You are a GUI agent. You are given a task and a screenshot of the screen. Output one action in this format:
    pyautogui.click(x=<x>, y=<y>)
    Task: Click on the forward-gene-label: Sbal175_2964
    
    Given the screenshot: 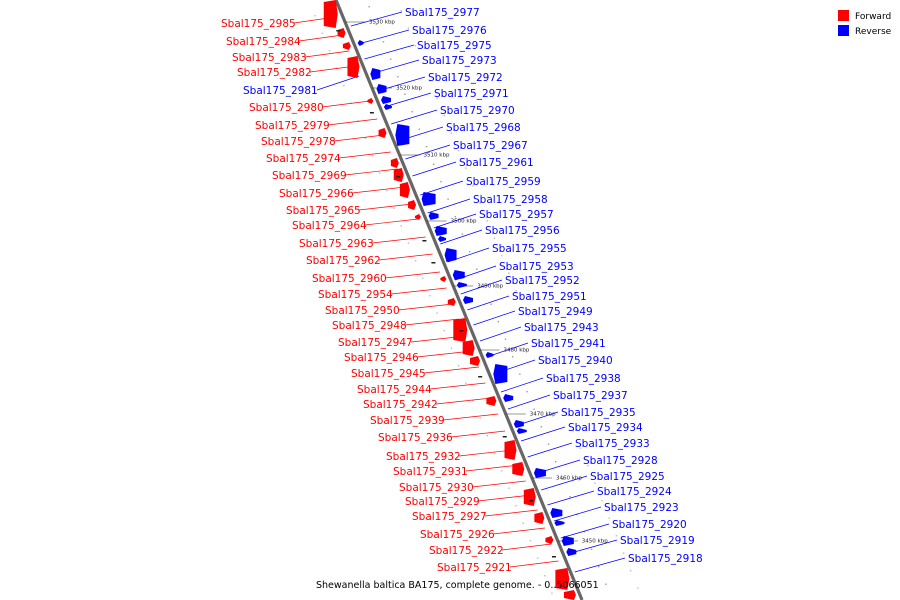 What is the action you would take?
    pyautogui.click(x=329, y=226)
    